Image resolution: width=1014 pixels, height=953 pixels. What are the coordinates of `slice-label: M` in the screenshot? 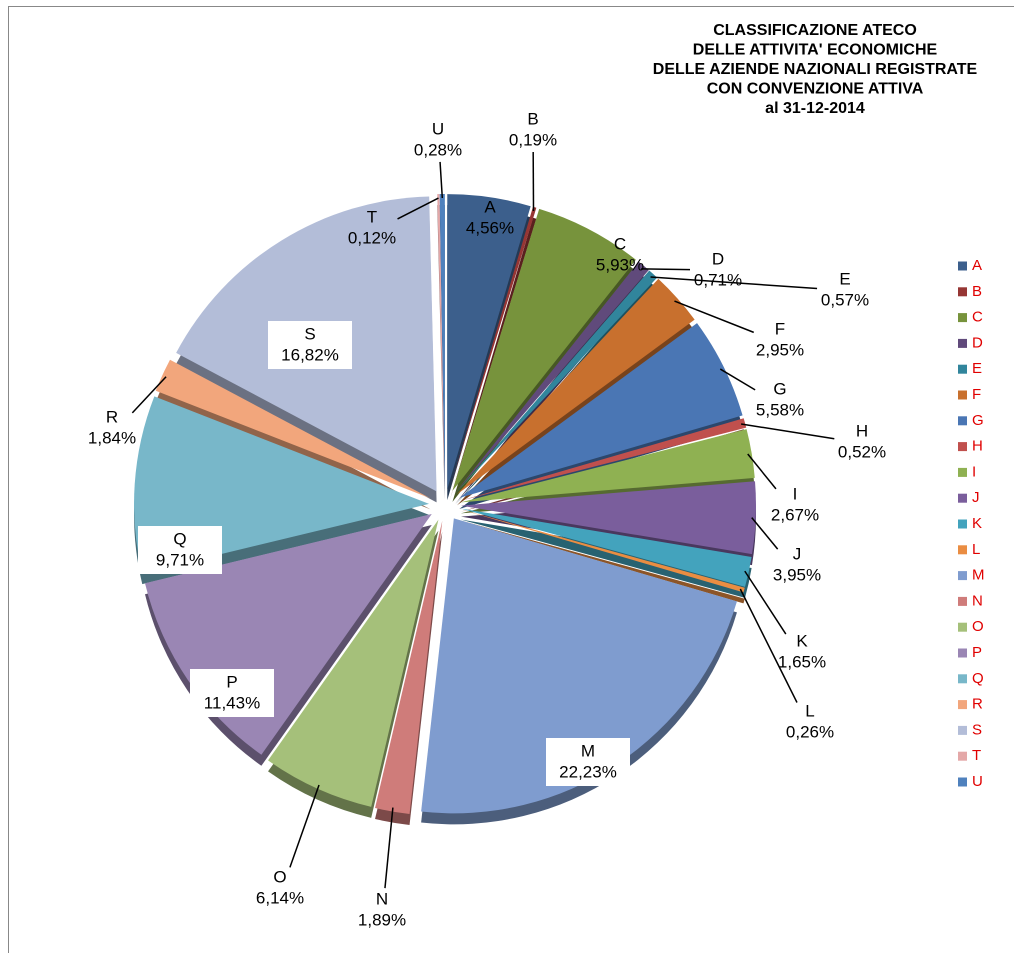 It's located at (588, 750).